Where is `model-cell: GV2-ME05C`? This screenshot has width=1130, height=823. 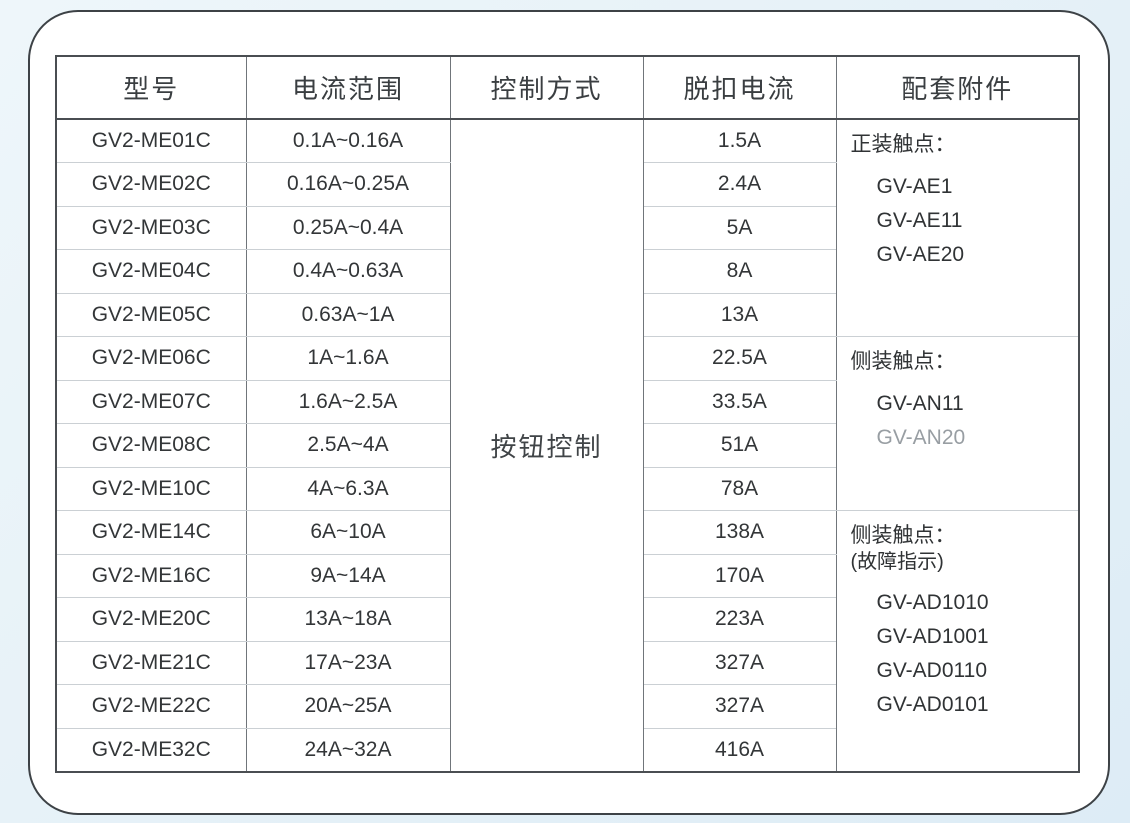
model-cell: GV2-ME05C is located at coordinates (151, 314).